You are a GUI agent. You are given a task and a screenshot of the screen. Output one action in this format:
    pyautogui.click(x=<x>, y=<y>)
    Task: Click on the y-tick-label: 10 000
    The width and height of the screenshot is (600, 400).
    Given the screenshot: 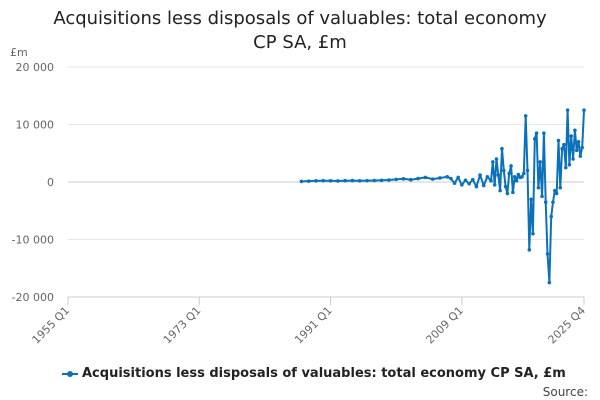 What is the action you would take?
    pyautogui.click(x=35, y=125)
    